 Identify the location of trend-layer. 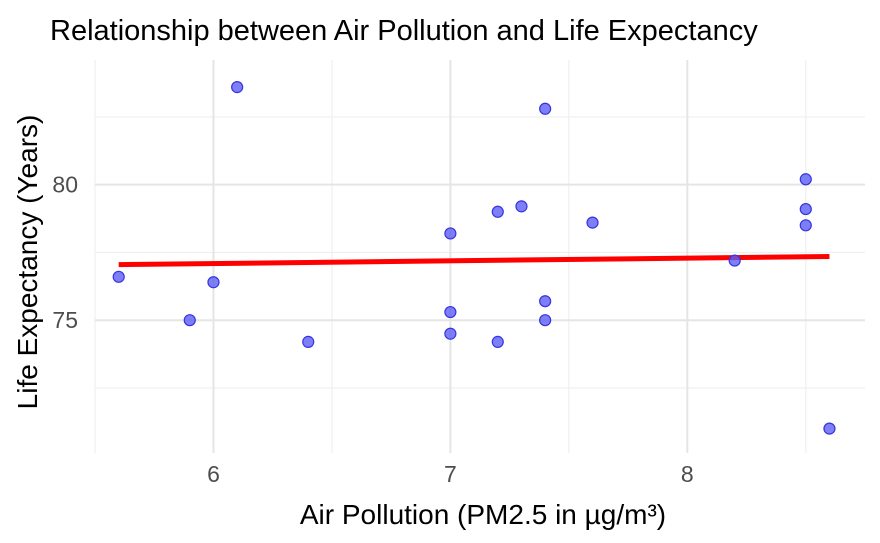
(474, 261).